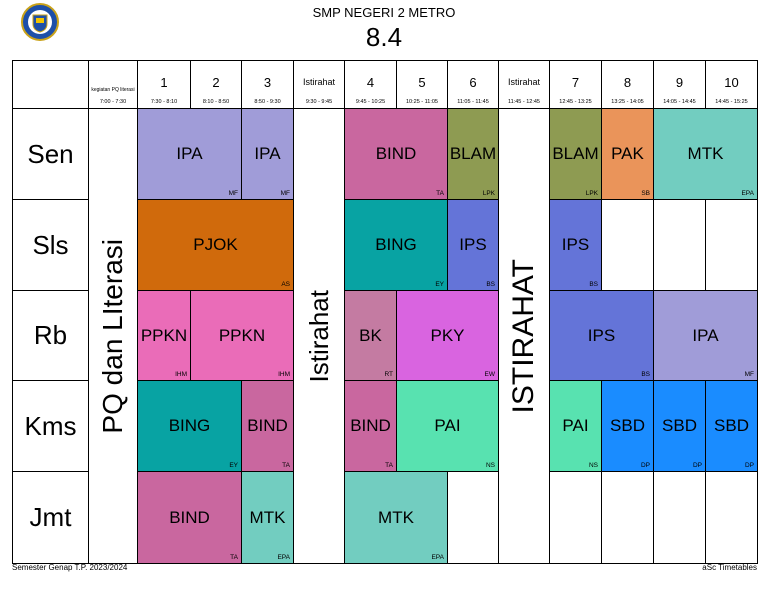 The height and width of the screenshot is (594, 768). Describe the element at coordinates (370, 102) in the screenshot. I see `column-time: 9:45 - 10:25` at that location.